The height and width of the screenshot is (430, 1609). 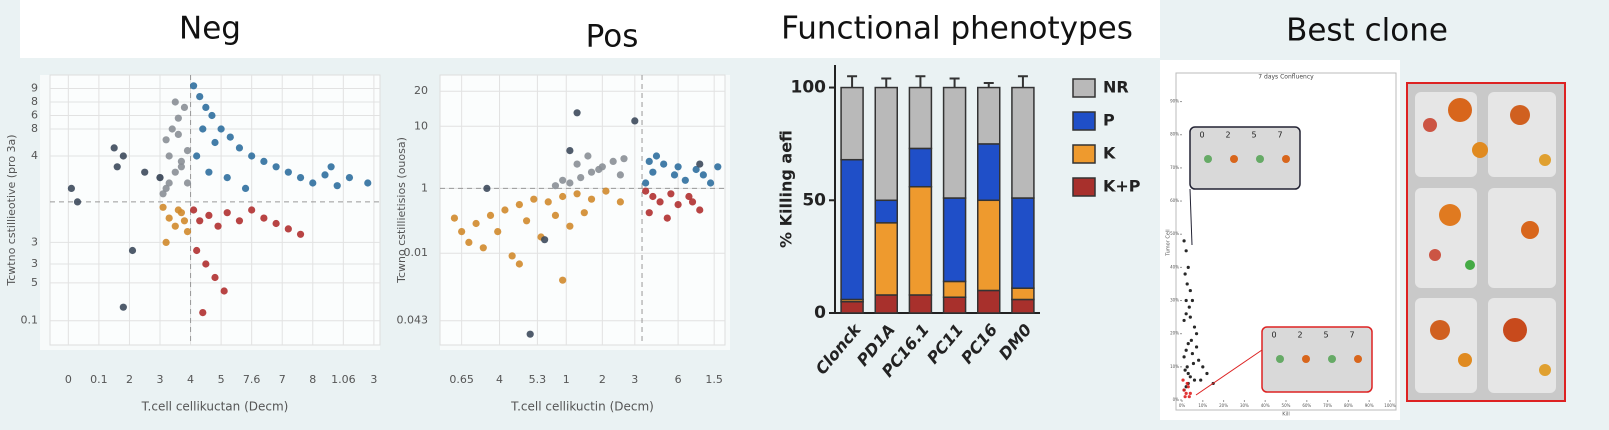 What do you see at coordinates (1325, 335) in the screenshot?
I see `inset-label: 5` at bounding box center [1325, 335].